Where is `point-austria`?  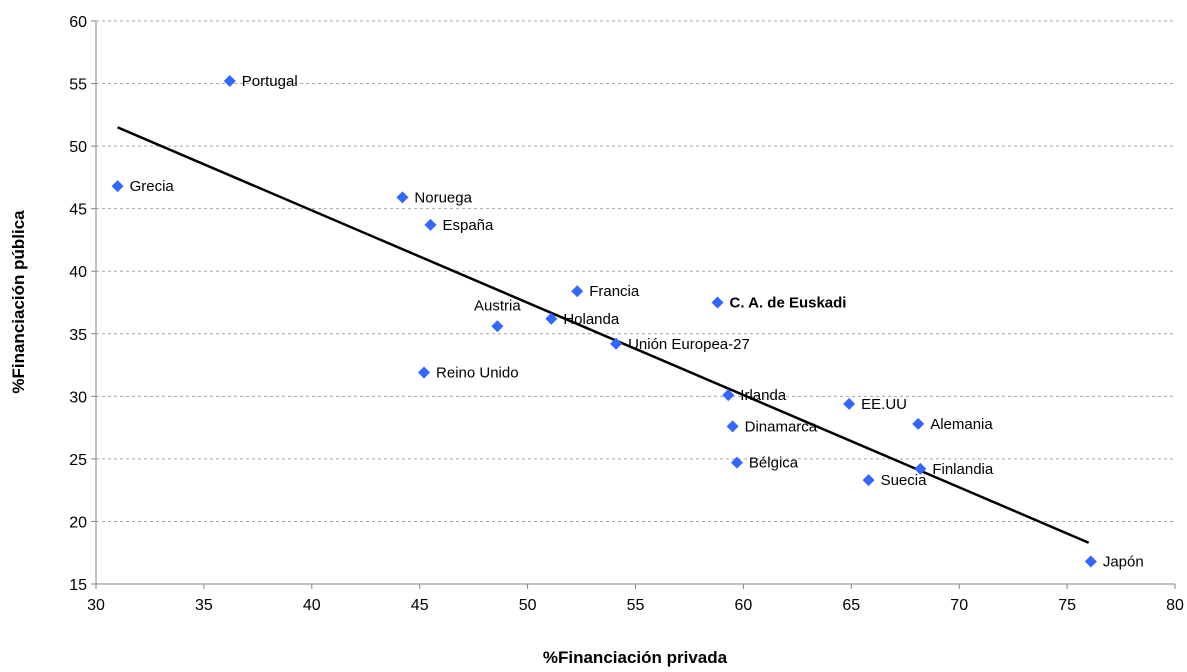 point-austria is located at coordinates (497, 326).